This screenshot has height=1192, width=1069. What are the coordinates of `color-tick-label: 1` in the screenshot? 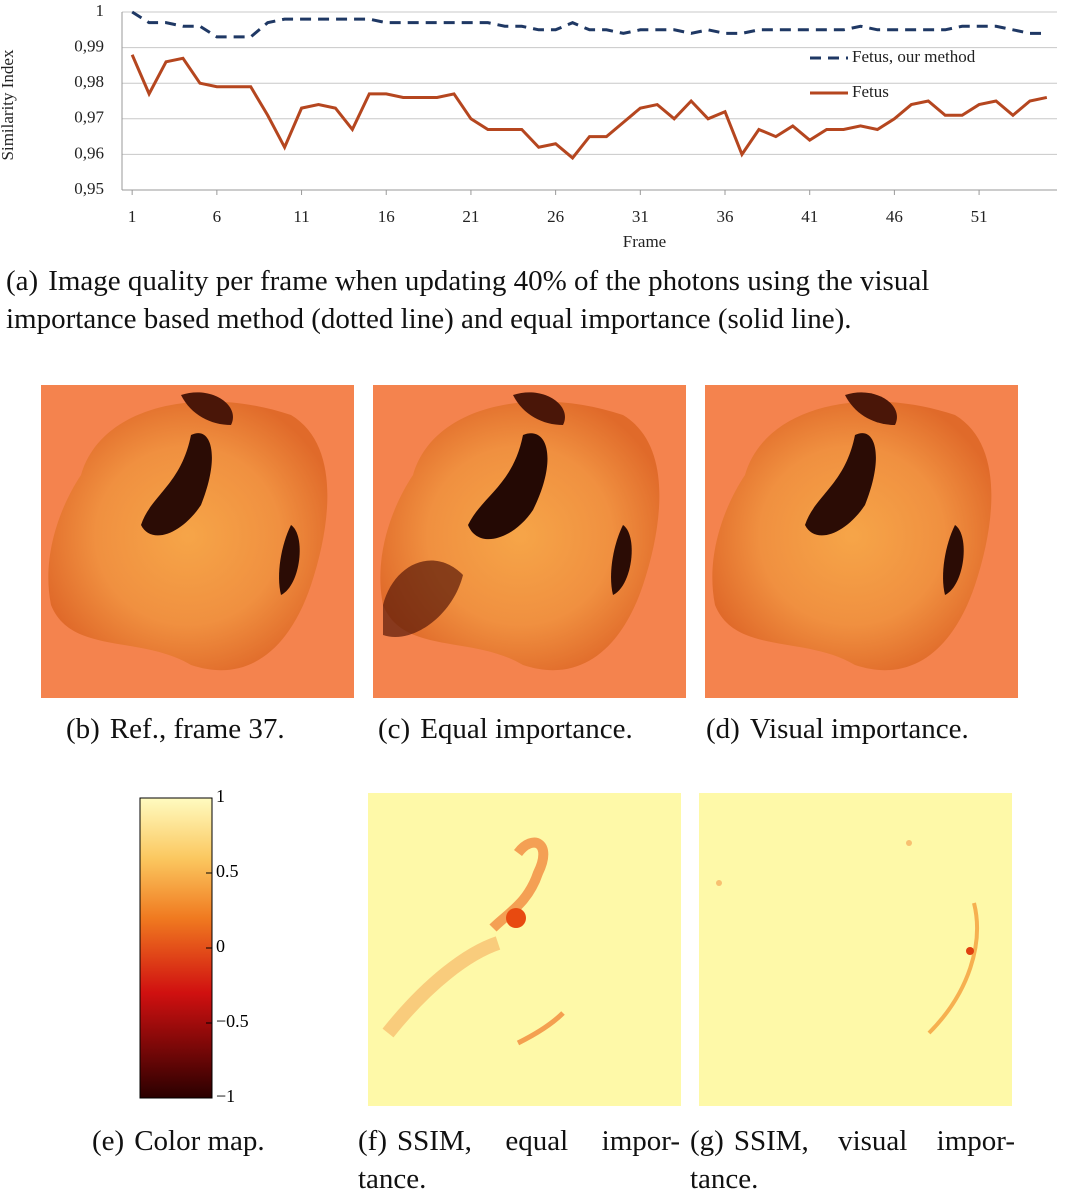 It's located at (220, 798).